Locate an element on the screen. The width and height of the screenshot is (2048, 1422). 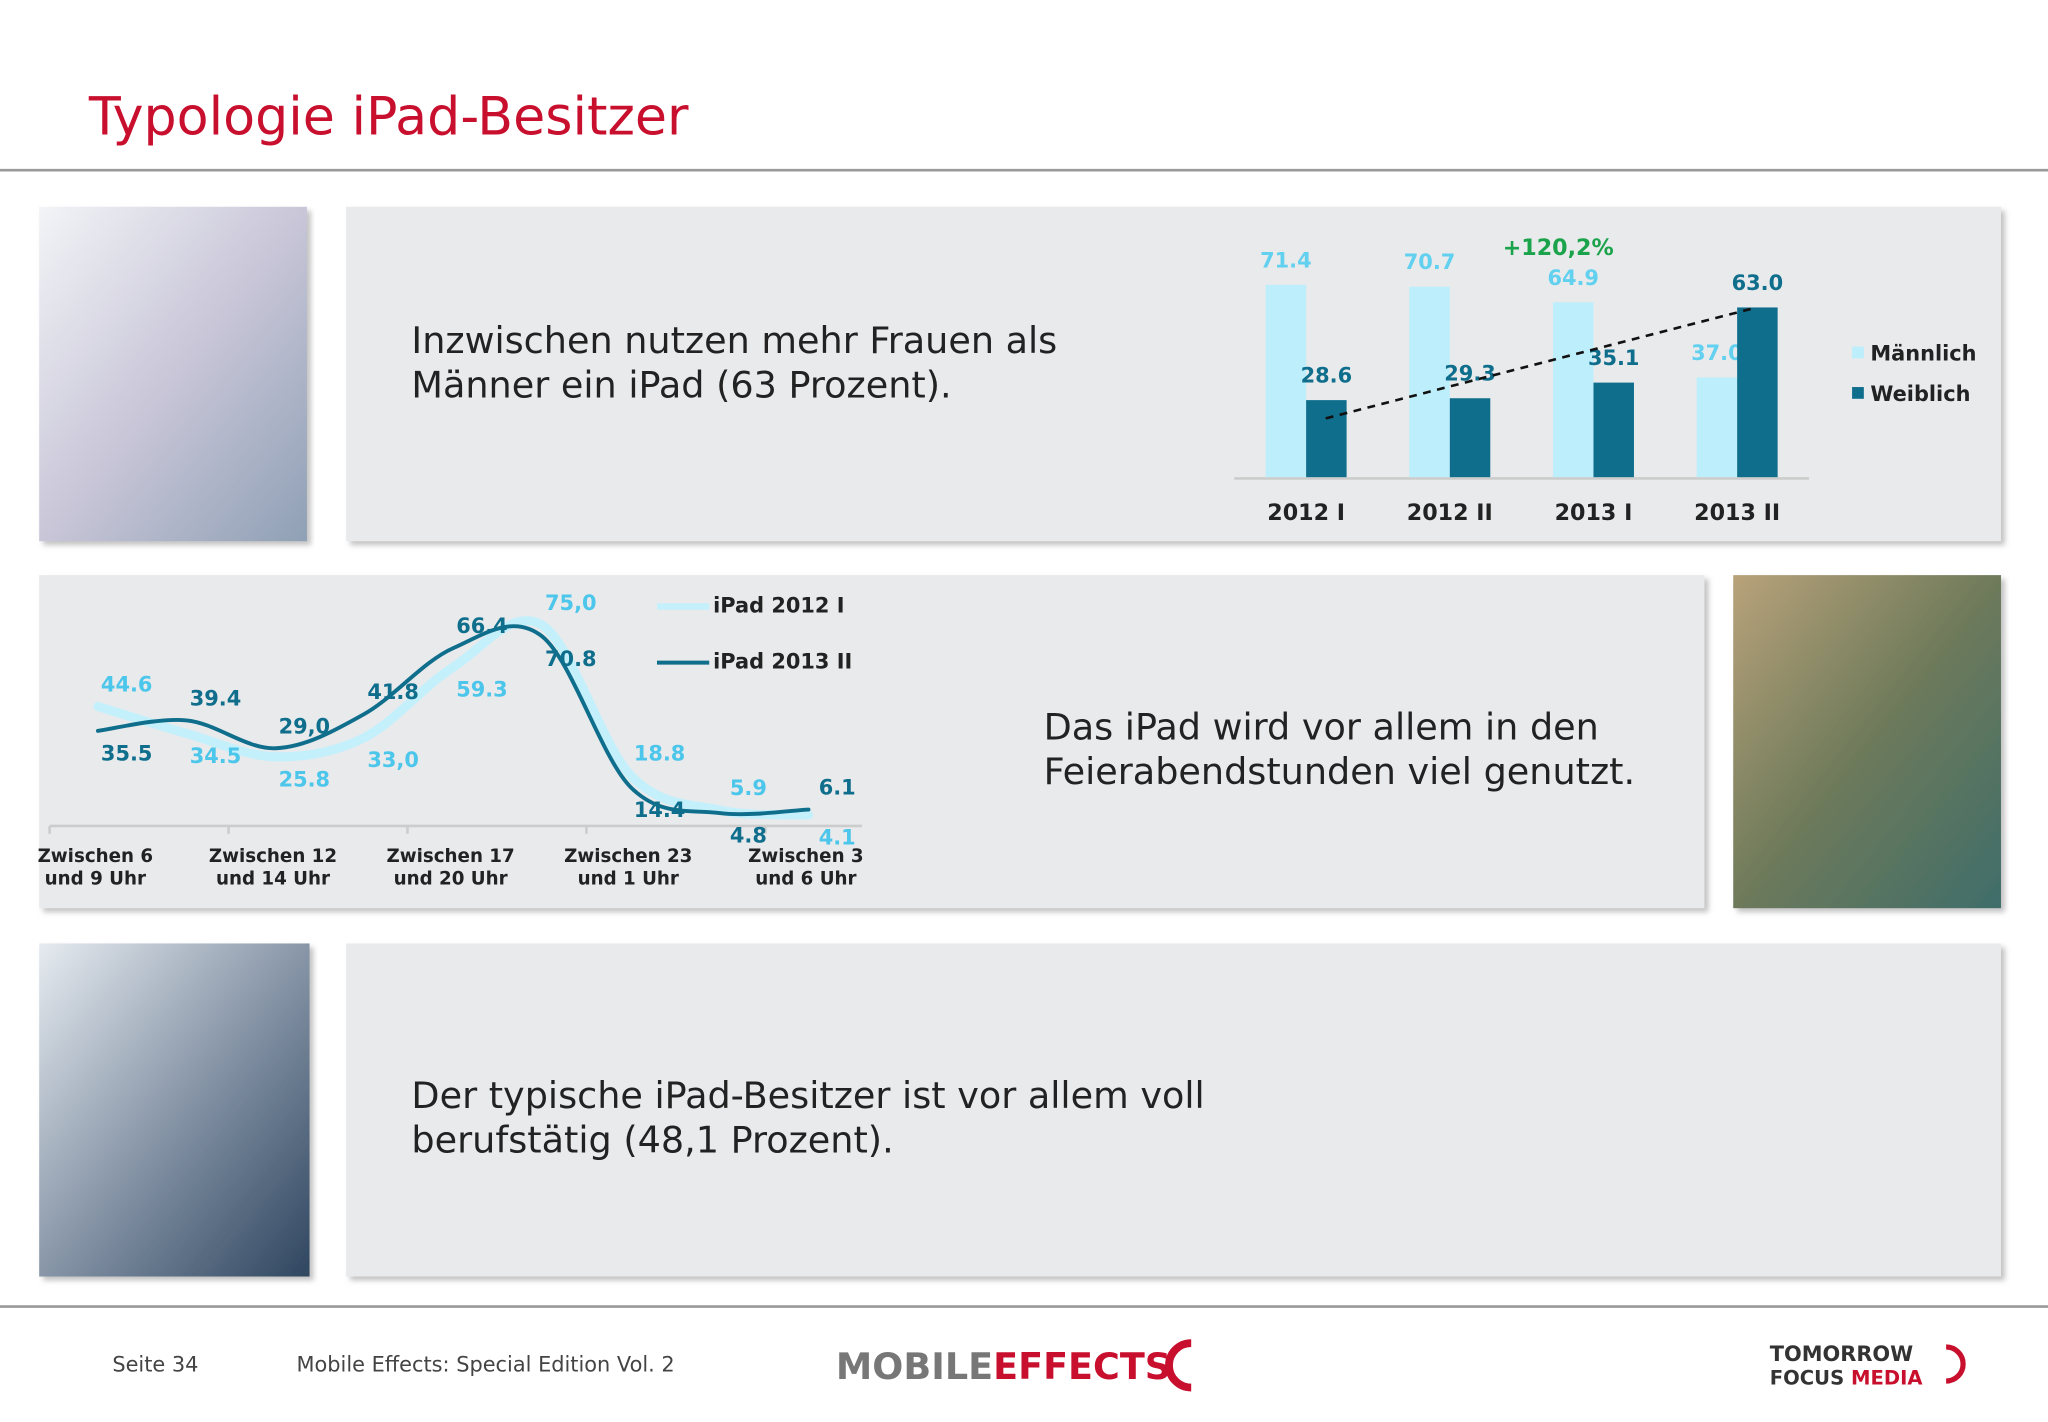
panel-text: Inzwischen nutzen mehr Frauen als is located at coordinates (734, 340).